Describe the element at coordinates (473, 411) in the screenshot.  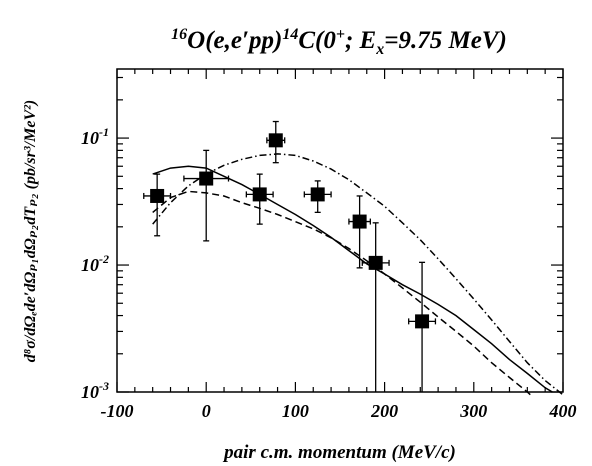
I see `x-tick-label: 300` at that location.